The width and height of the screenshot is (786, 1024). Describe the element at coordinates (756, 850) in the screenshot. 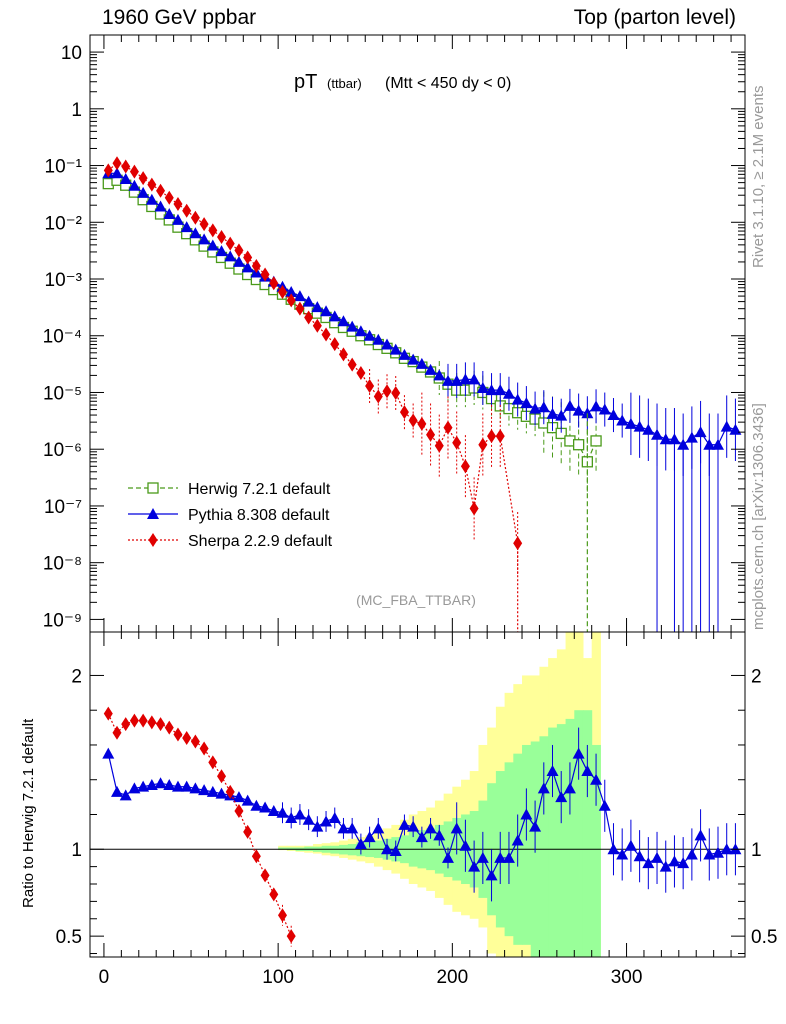

I see `ratio-y-tick-label-right: 1` at that location.